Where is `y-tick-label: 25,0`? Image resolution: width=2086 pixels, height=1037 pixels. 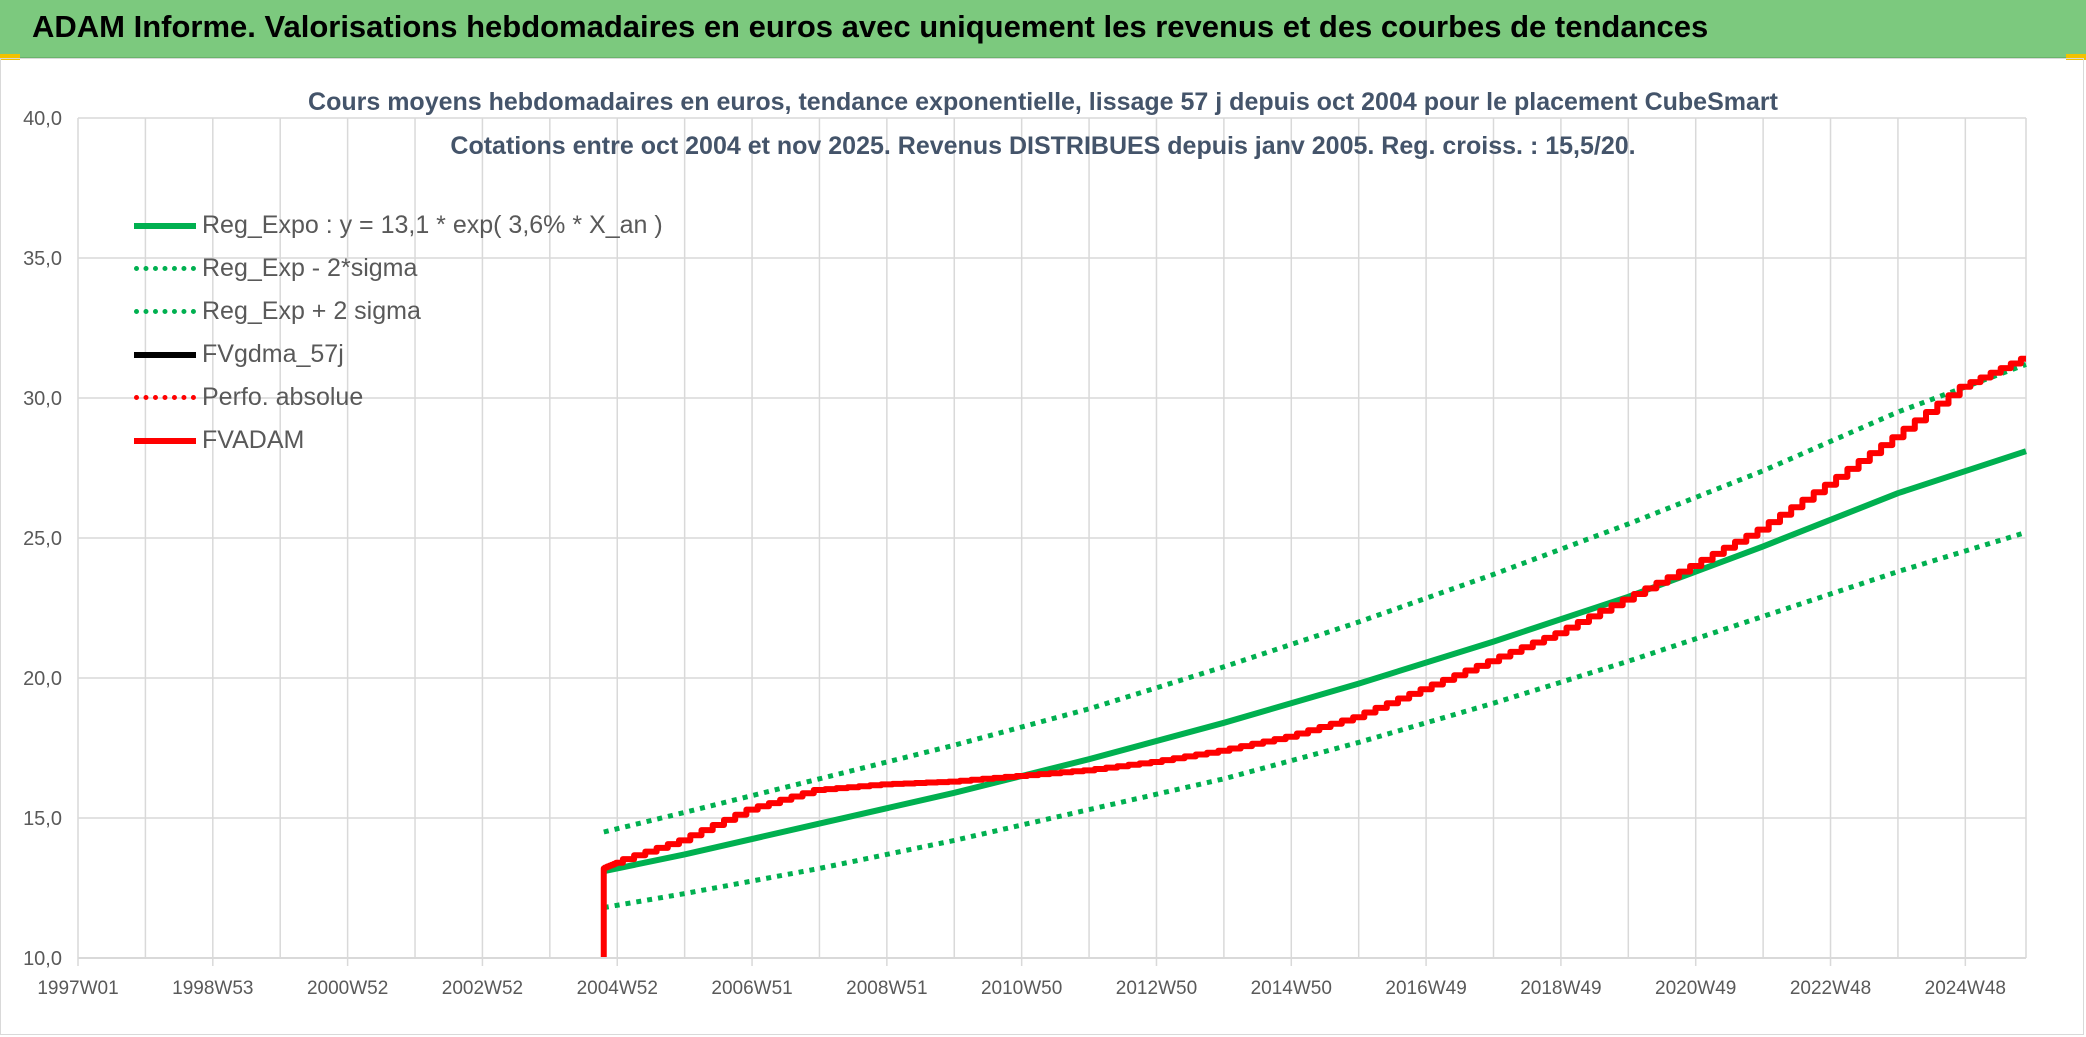
y-tick-label: 25,0 is located at coordinates (42, 539).